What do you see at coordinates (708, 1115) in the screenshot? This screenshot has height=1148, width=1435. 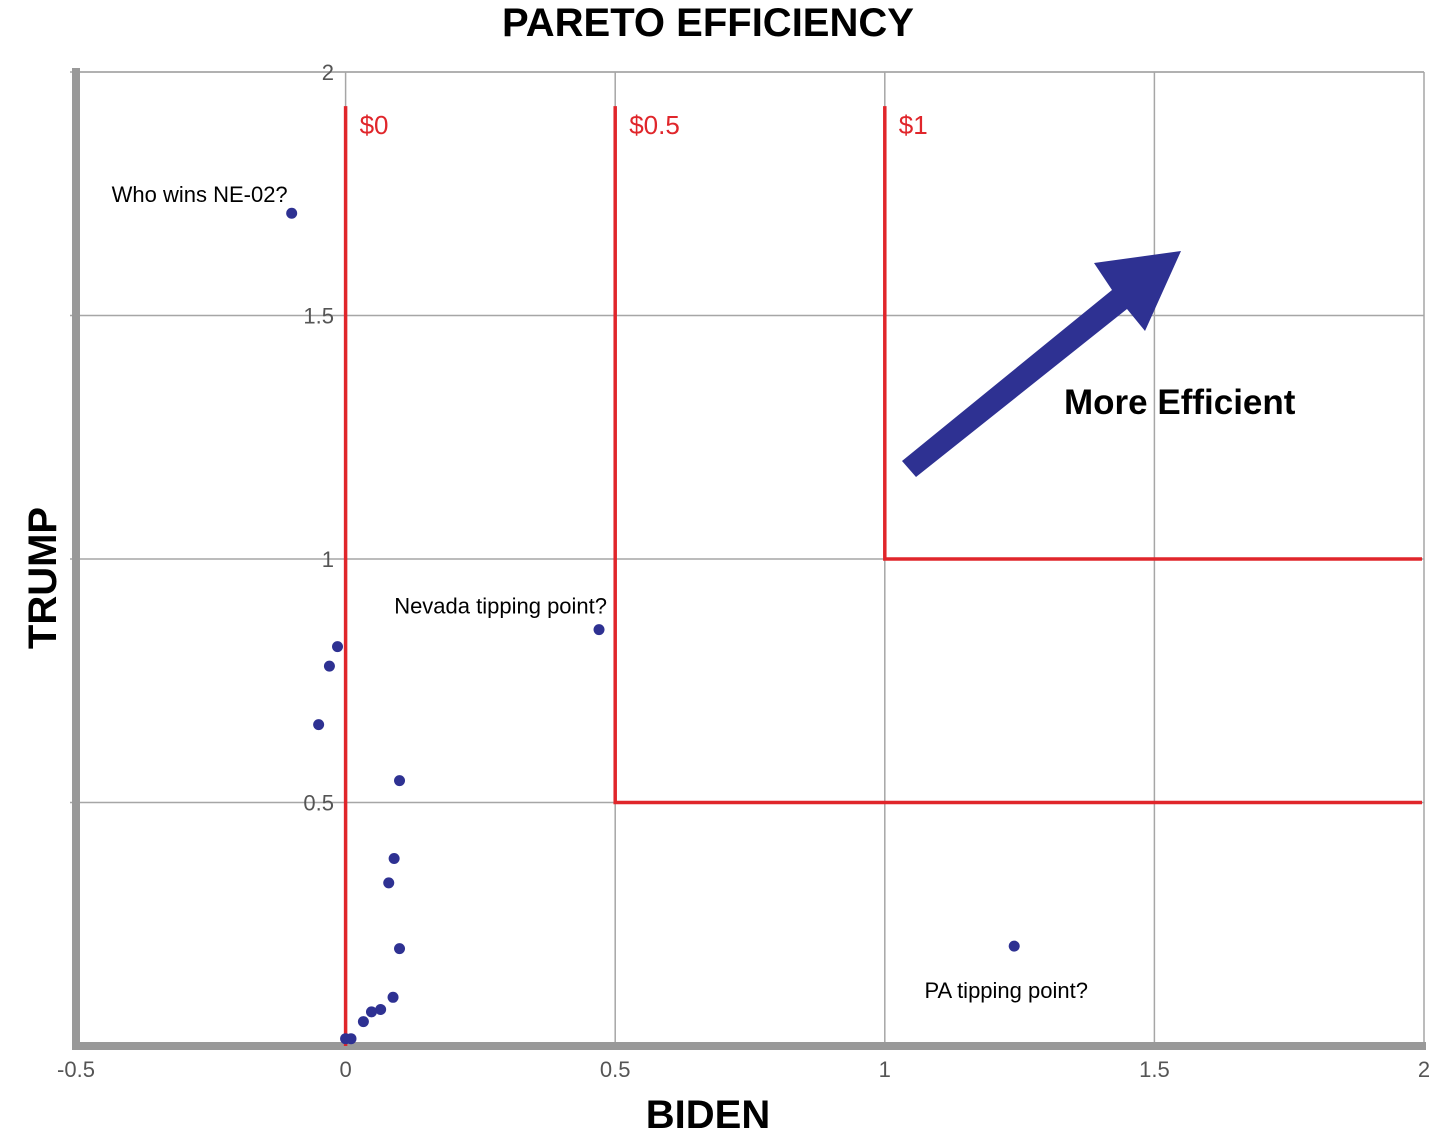 I see `x-axis-title: BIDEN` at bounding box center [708, 1115].